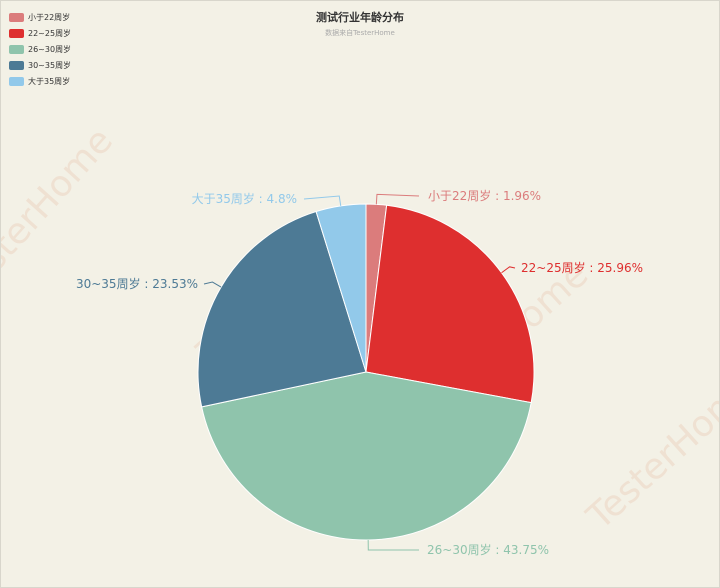  What do you see at coordinates (50, 33) in the screenshot?
I see `legend-label: 22~25周岁` at bounding box center [50, 33].